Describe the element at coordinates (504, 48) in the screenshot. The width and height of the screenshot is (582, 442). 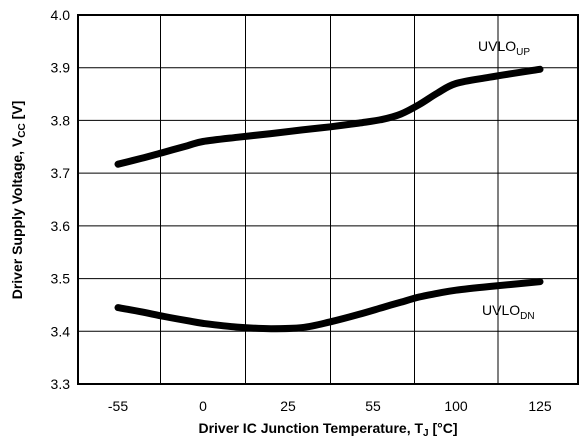
I see `series-label-uvlo-up: UVLOUP` at that location.